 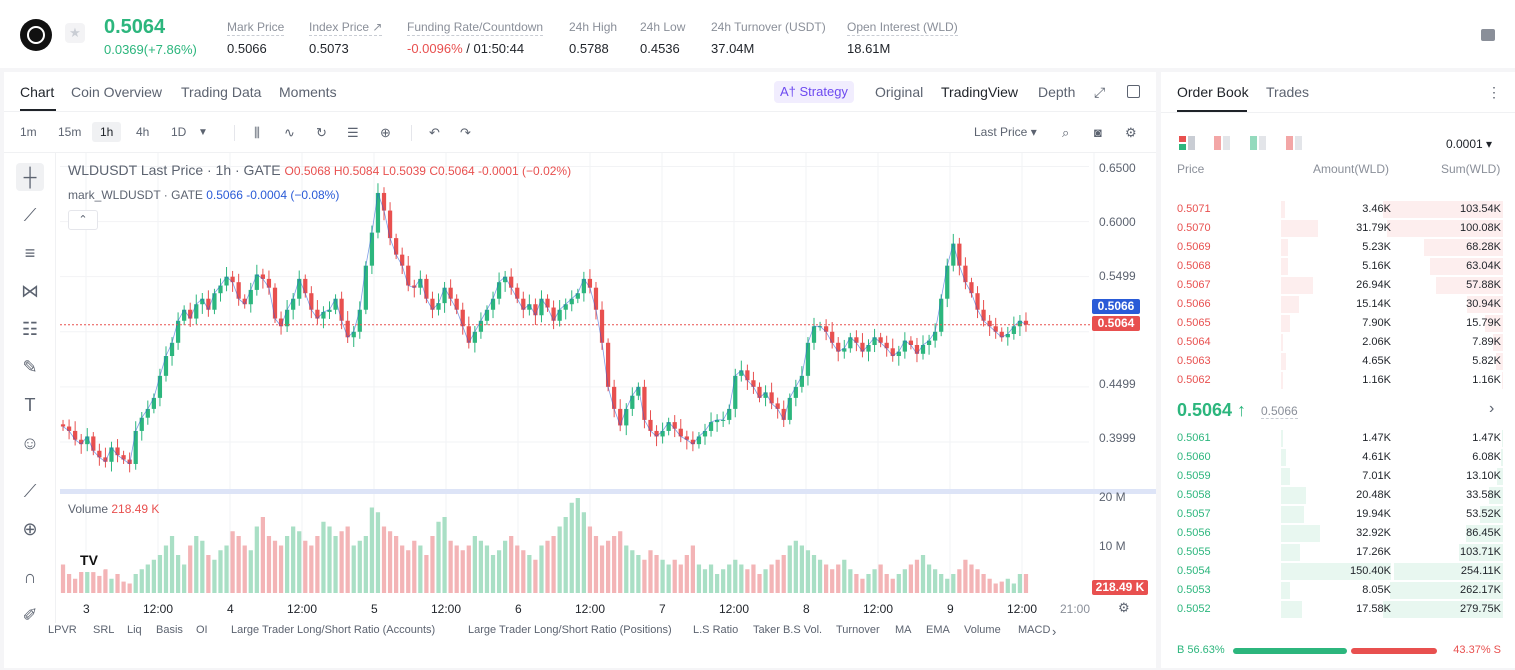 I want to click on bid-row: 0.5059 7.01K 13.10K, so click(x=1338, y=476).